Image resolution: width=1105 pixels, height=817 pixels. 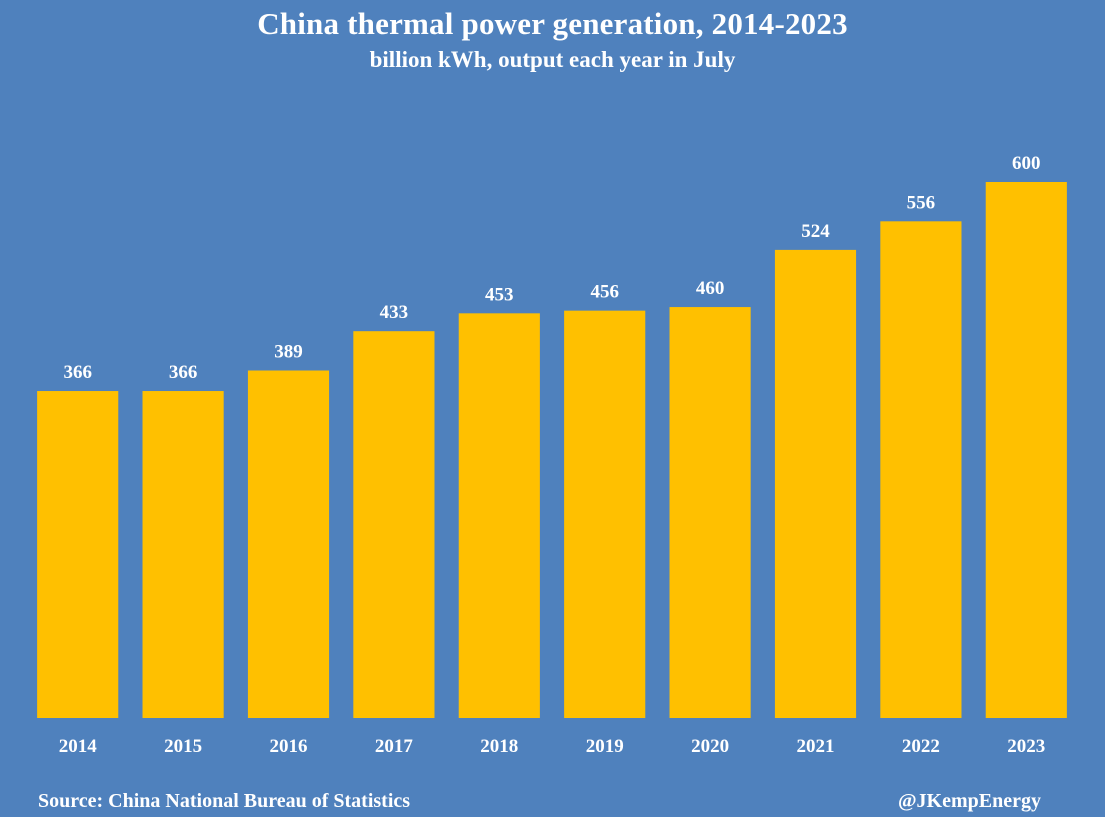 I want to click on bar-2022, so click(x=921, y=469).